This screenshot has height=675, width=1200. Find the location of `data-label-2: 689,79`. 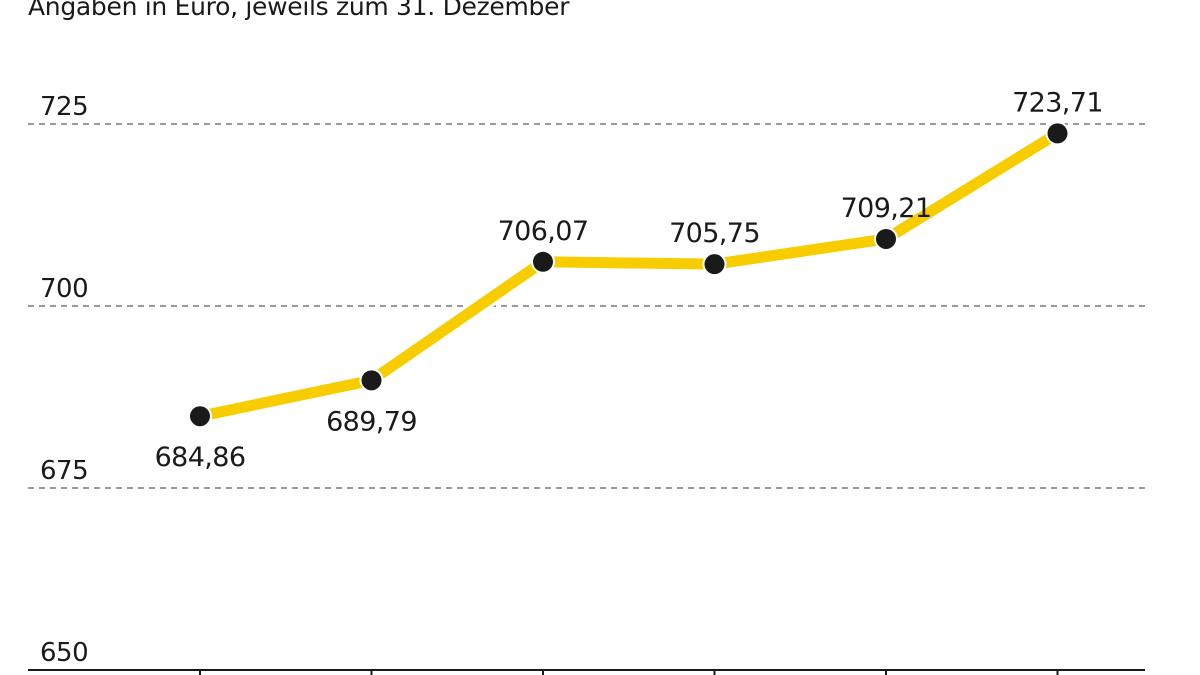

data-label-2: 689,79 is located at coordinates (371, 421).